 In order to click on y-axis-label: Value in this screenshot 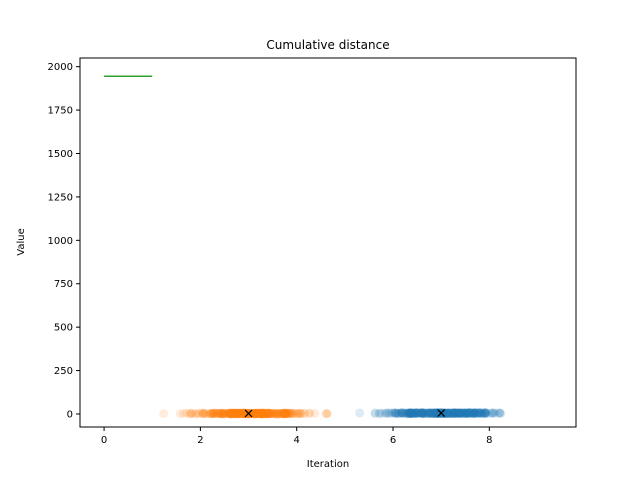, I will do `click(21, 241)`.